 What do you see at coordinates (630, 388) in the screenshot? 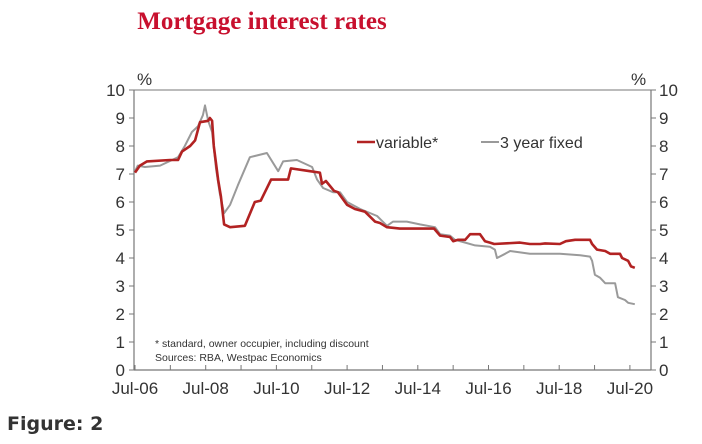
I see `x-tick-label: Jul-20` at bounding box center [630, 388].